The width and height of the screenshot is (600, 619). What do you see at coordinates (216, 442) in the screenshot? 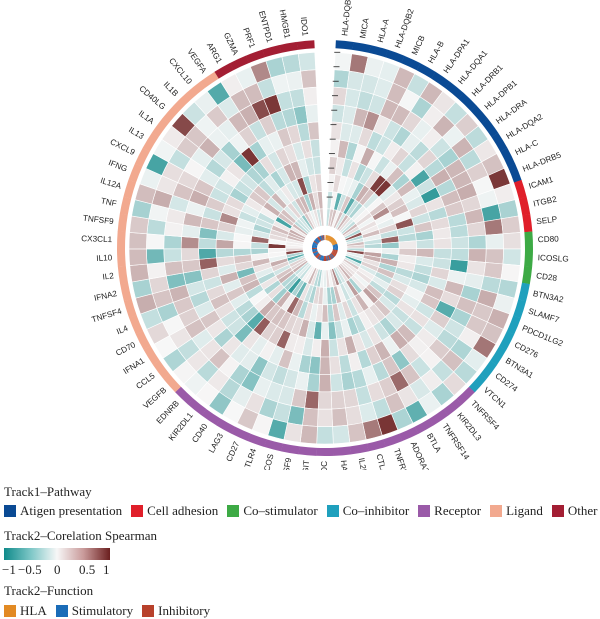
I see `gene-label: LAG3` at bounding box center [216, 442].